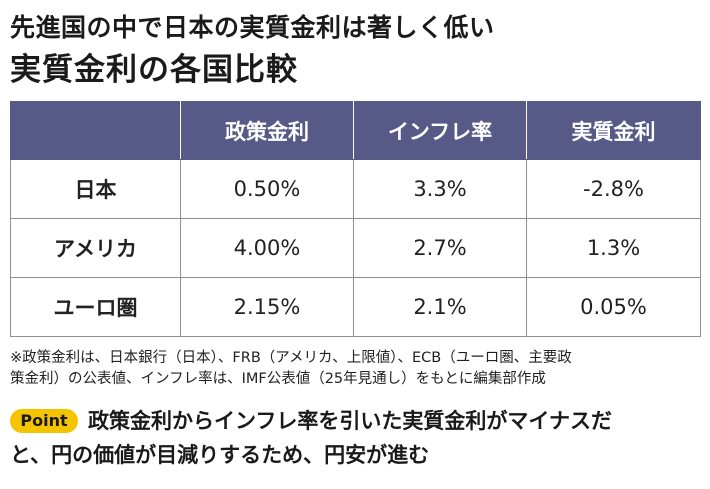 The width and height of the screenshot is (710, 489). I want to click on point-badge: Point, so click(44, 421).